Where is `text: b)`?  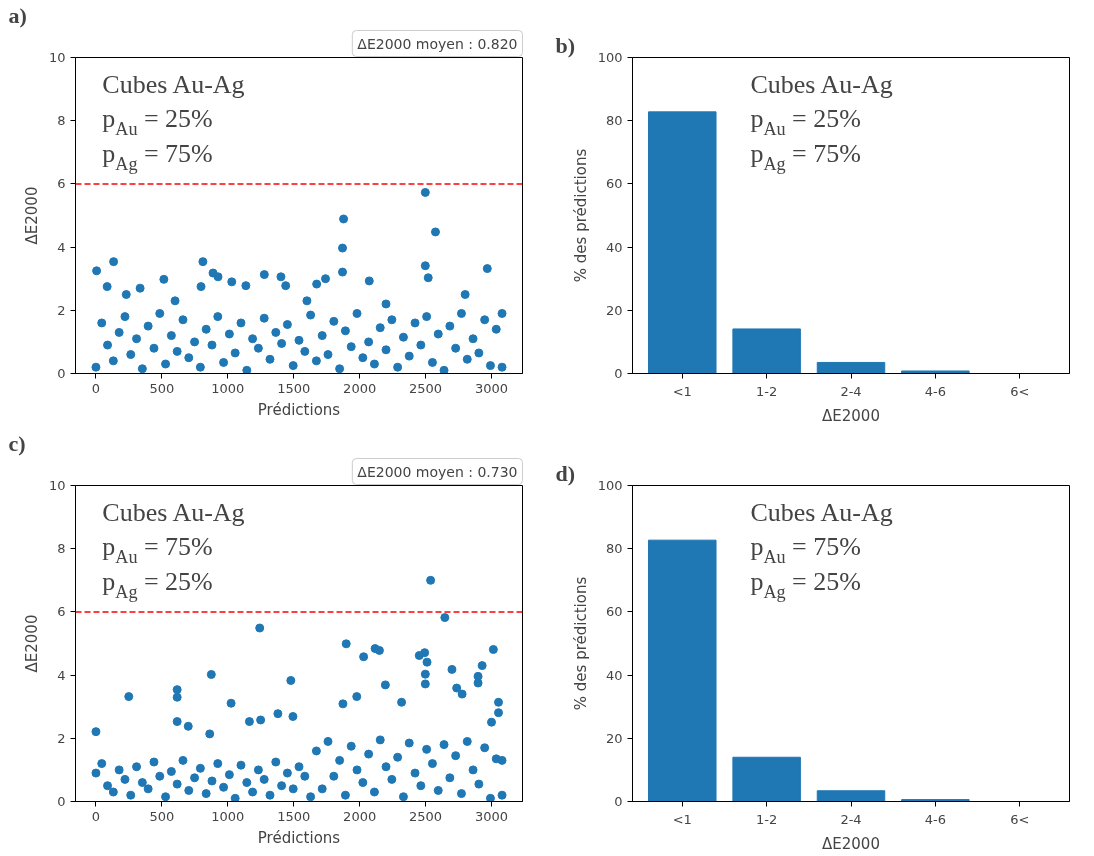
text: b) is located at coordinates (565, 45).